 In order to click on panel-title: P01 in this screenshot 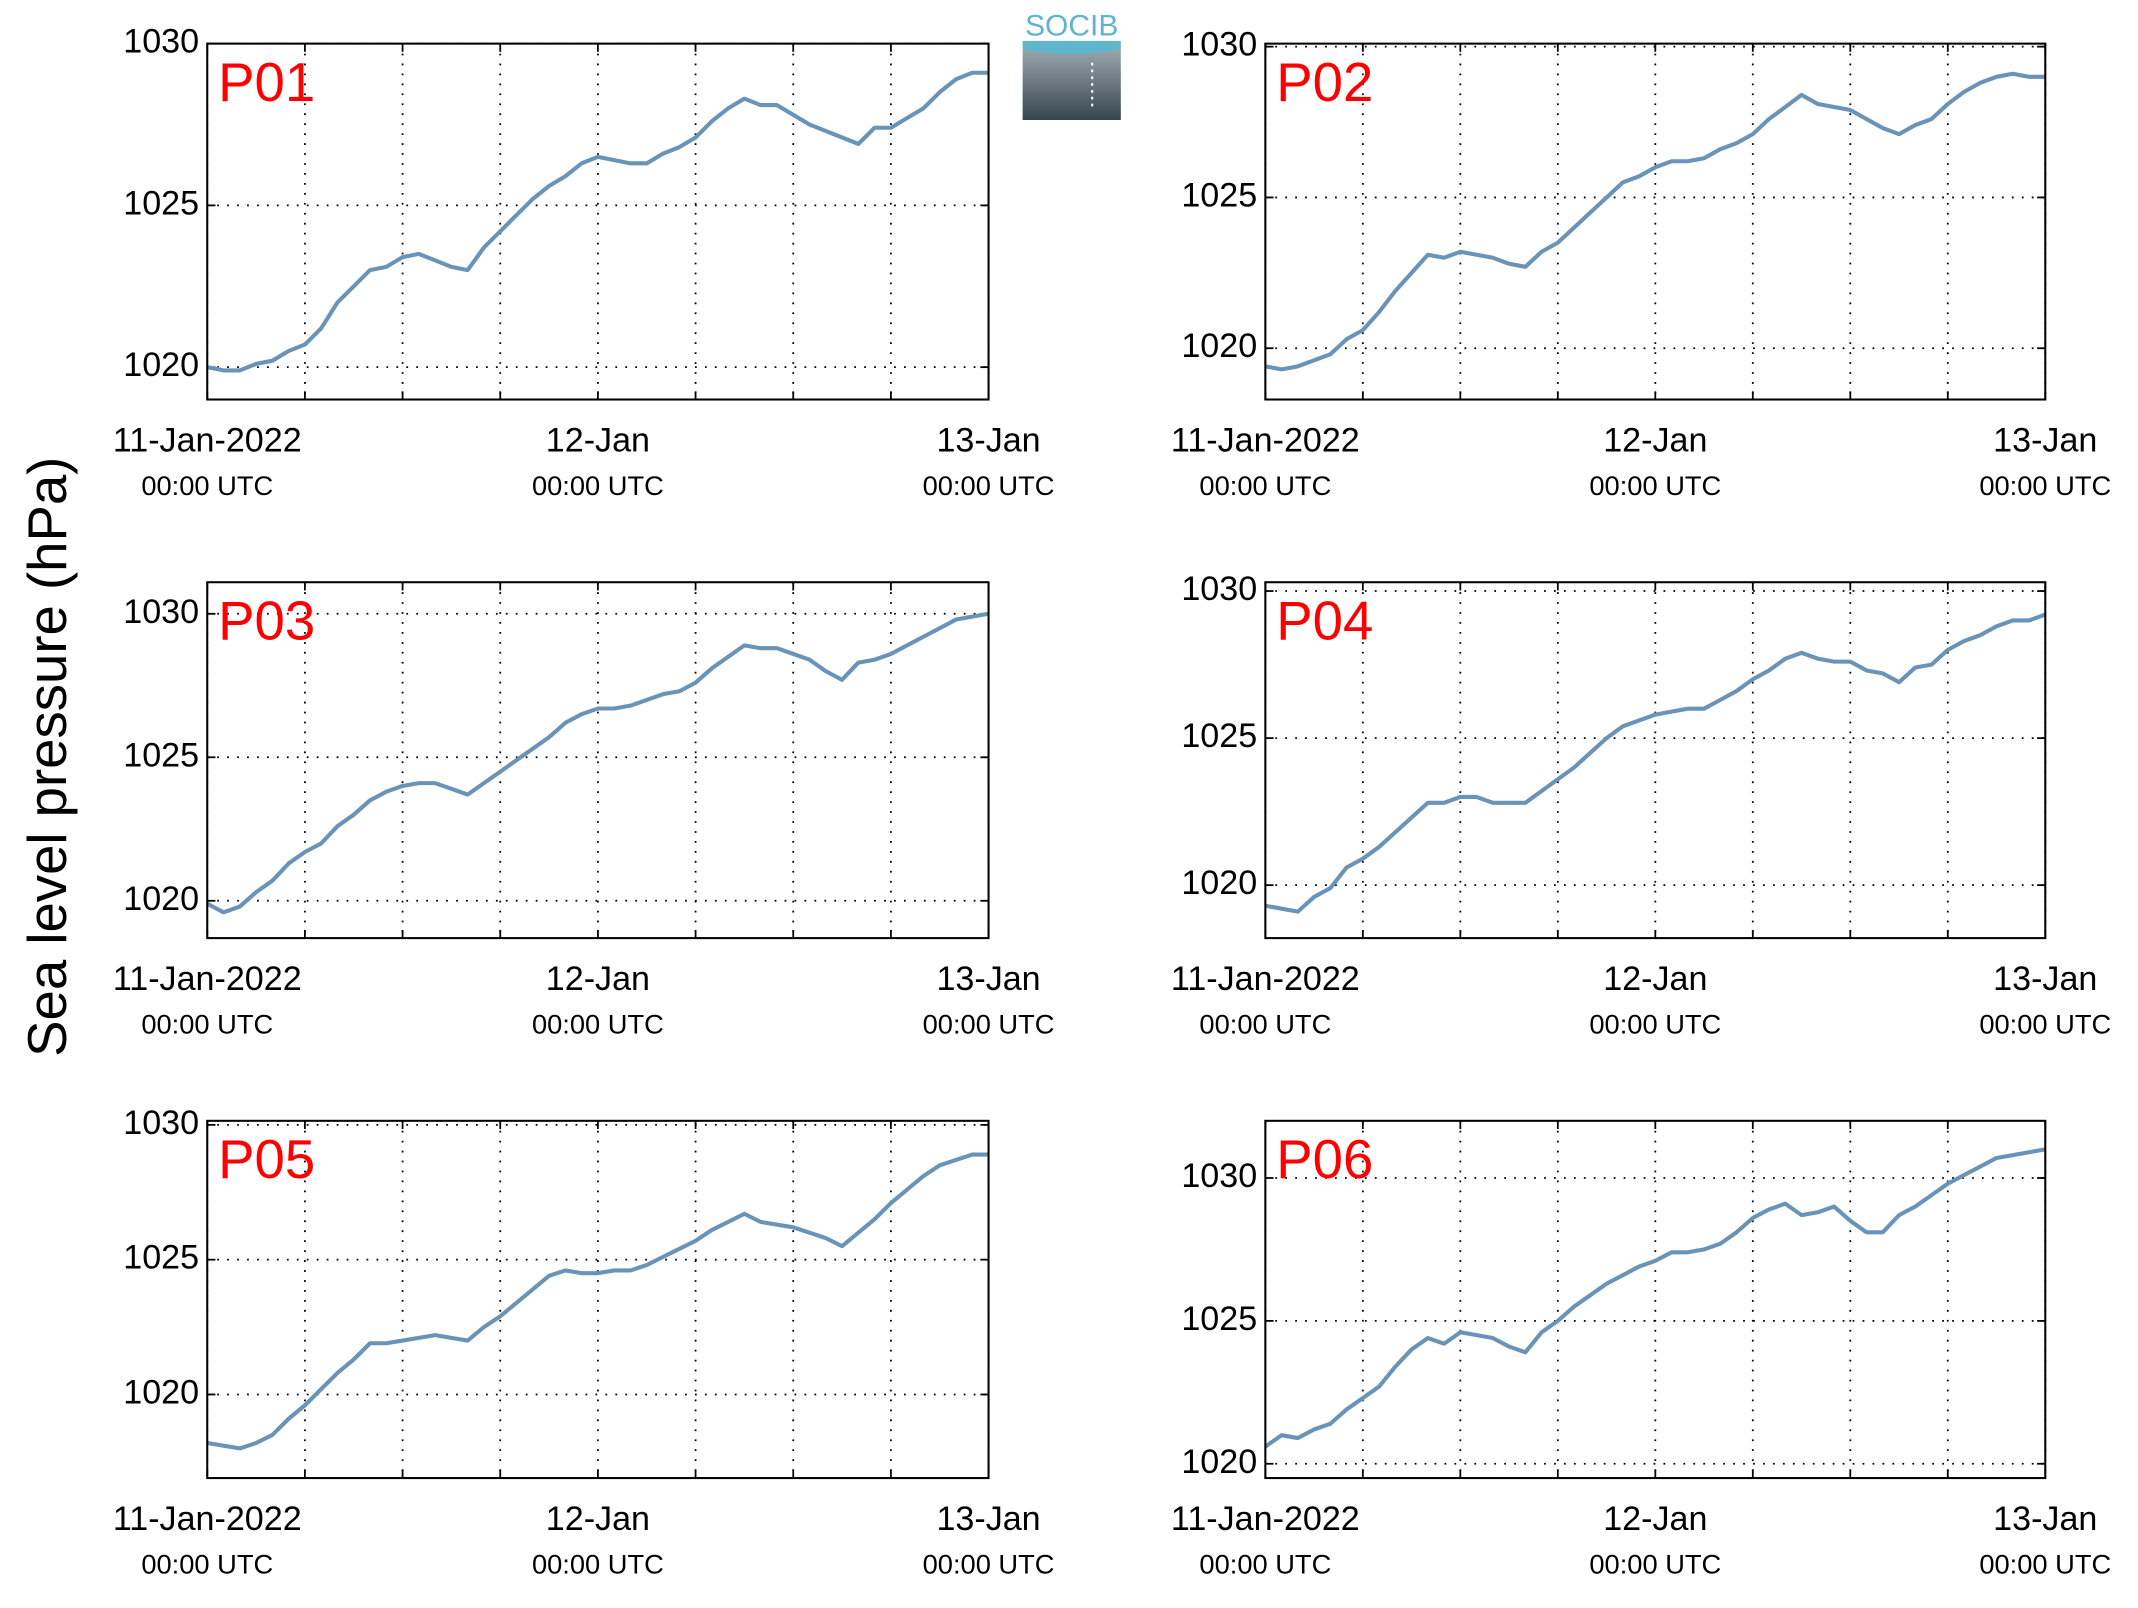, I will do `click(266, 82)`.